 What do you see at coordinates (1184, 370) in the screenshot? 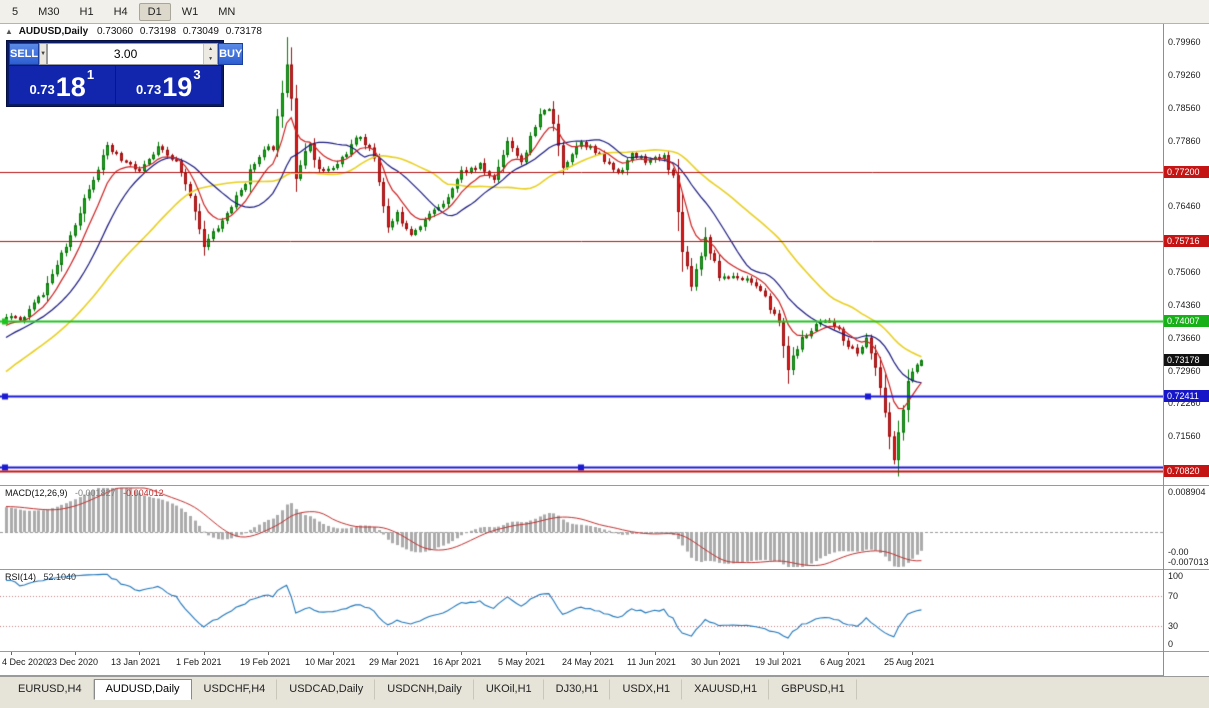
I see `price-tick: 0.72960` at bounding box center [1184, 370].